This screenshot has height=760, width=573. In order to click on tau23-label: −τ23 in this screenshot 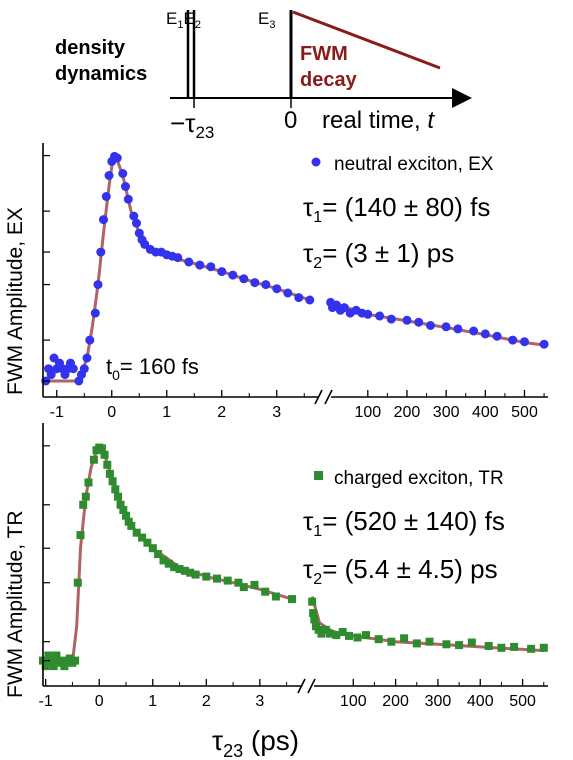, I will do `click(192, 125)`.